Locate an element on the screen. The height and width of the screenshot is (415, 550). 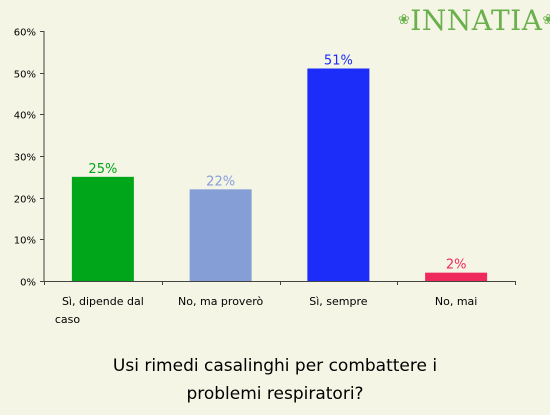
leaf-left-icon: ❀ is located at coordinates (404, 20).